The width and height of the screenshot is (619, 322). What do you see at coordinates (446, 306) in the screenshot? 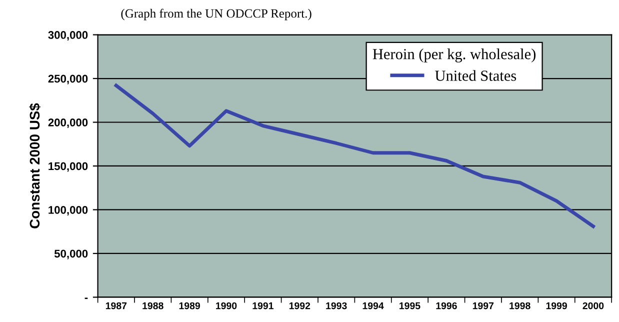
I see `x-tick-label: 1996` at bounding box center [446, 306].